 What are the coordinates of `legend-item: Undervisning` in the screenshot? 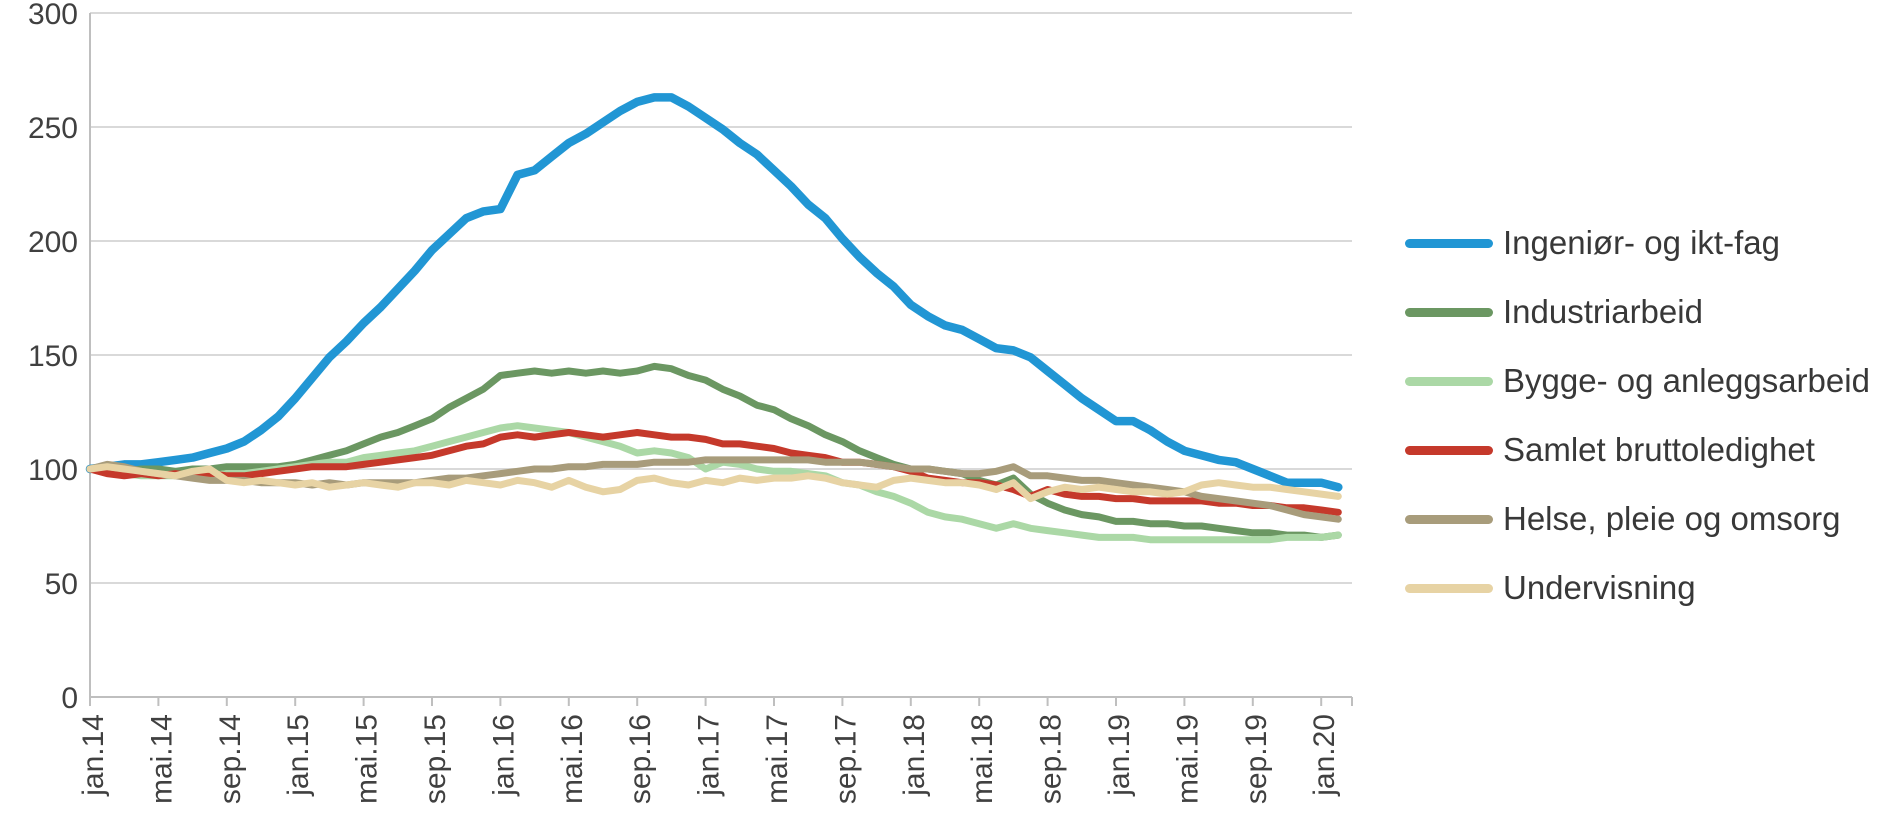 It's located at (1550, 588).